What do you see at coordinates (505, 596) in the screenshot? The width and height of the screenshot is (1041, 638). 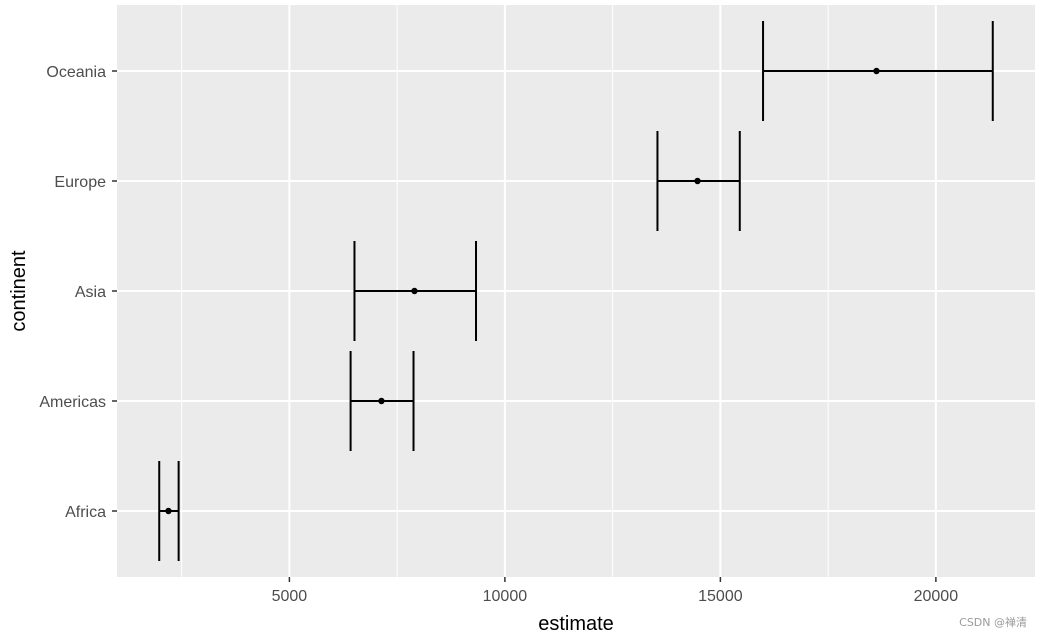 I see `x-tick-label: 10000` at bounding box center [505, 596].